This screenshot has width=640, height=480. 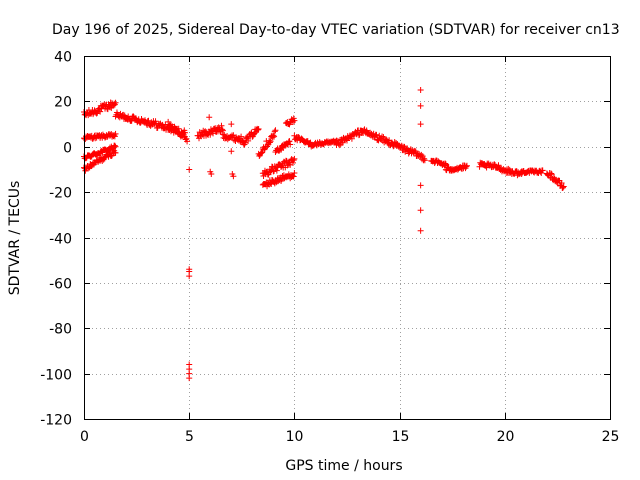 What do you see at coordinates (63, 58) in the screenshot?
I see `y-tick-label: 40` at bounding box center [63, 58].